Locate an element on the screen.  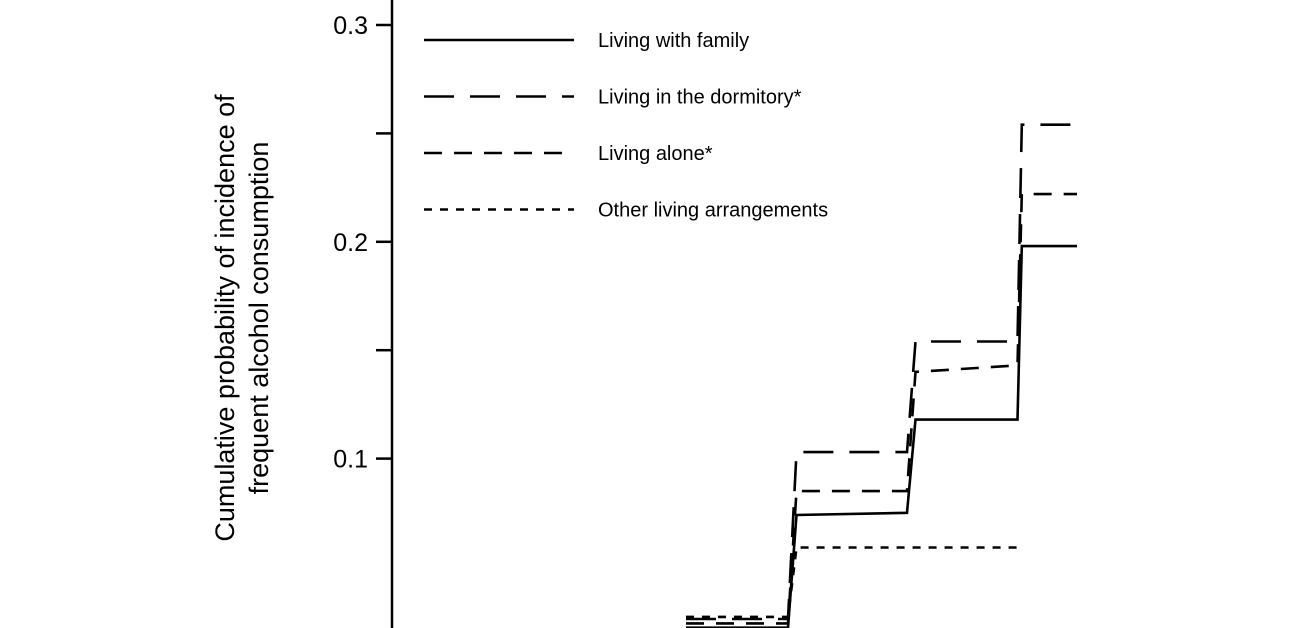
legend-label: Living in the dormitory* is located at coordinates (700, 98).